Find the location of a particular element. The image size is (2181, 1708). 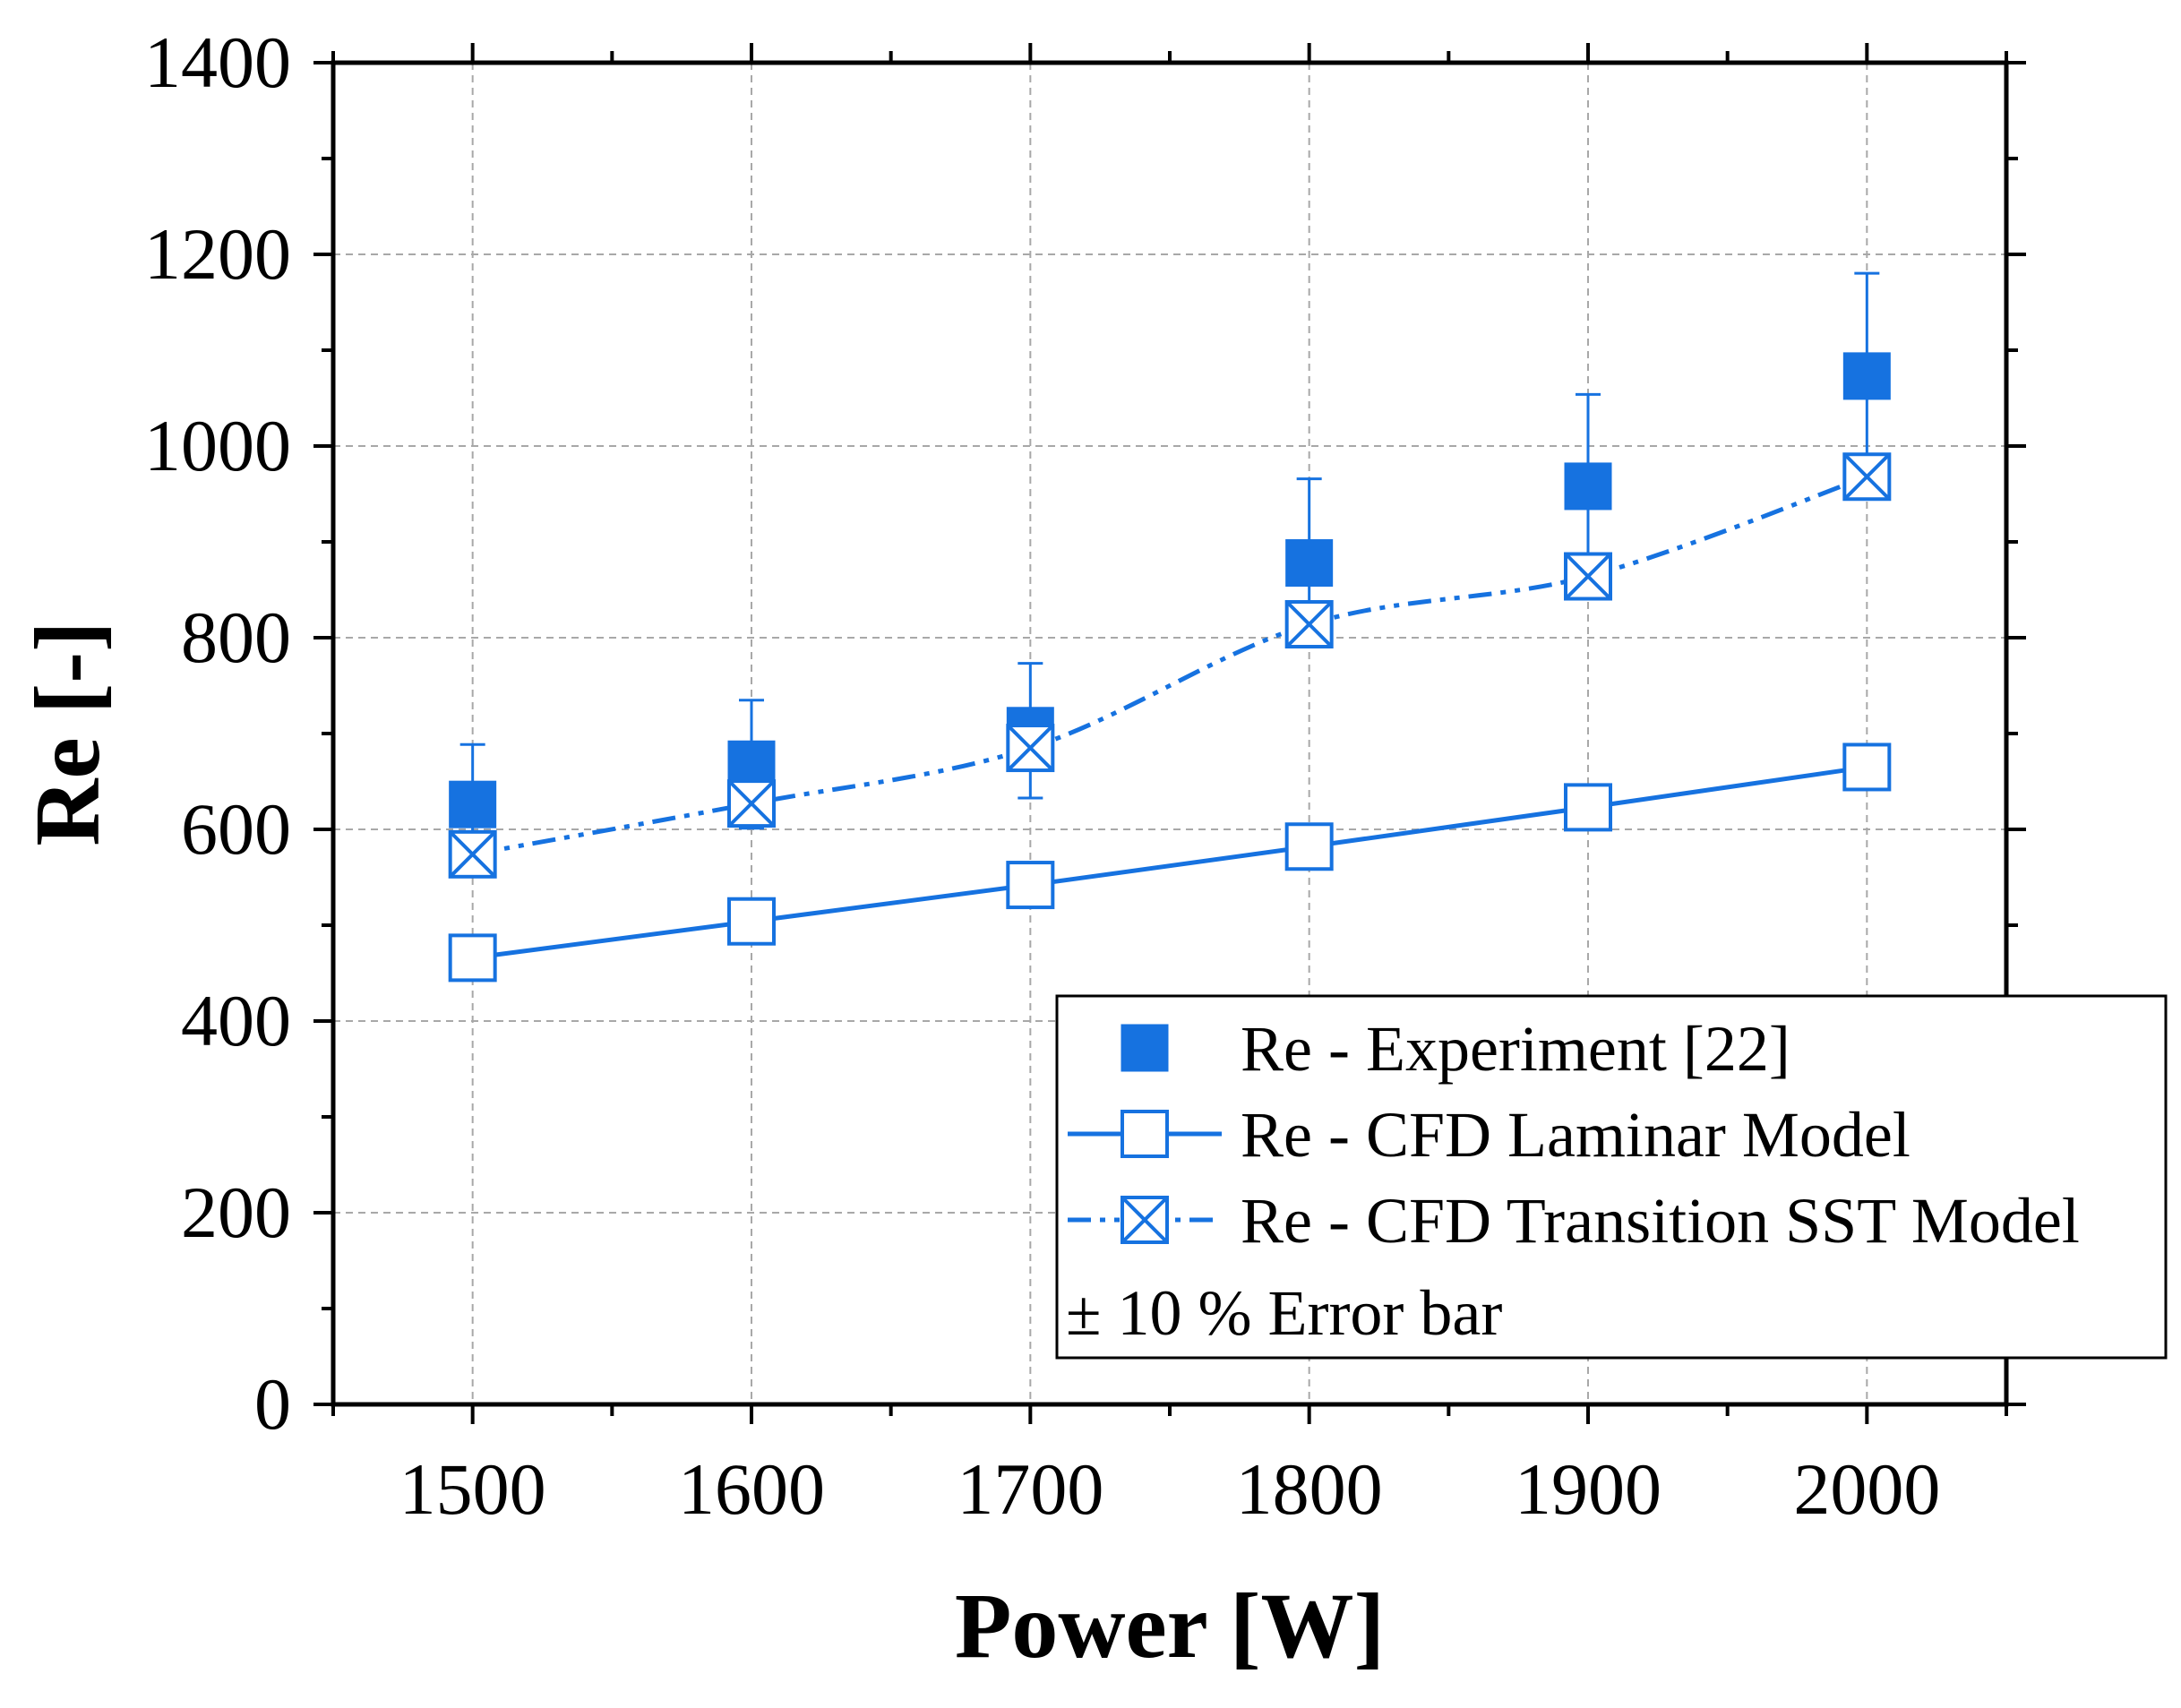

transition-sst-point-1700-diag-b is located at coordinates (1030, 748).